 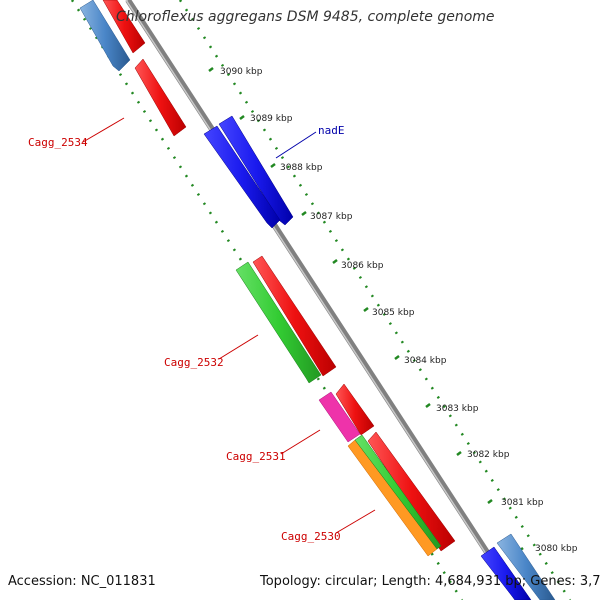 What do you see at coordinates (331, 130) in the screenshot?
I see `label-nadE: nadE` at bounding box center [331, 130].